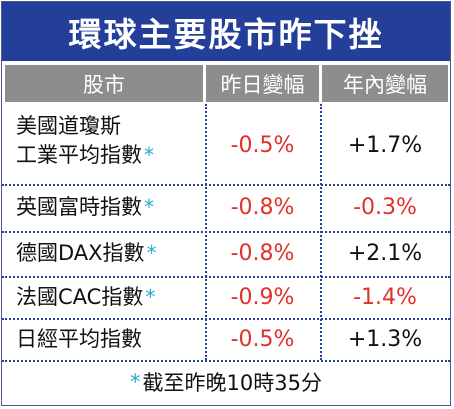  What do you see at coordinates (262, 83) in the screenshot?
I see `header-daily-change: 昨日變幅` at bounding box center [262, 83].